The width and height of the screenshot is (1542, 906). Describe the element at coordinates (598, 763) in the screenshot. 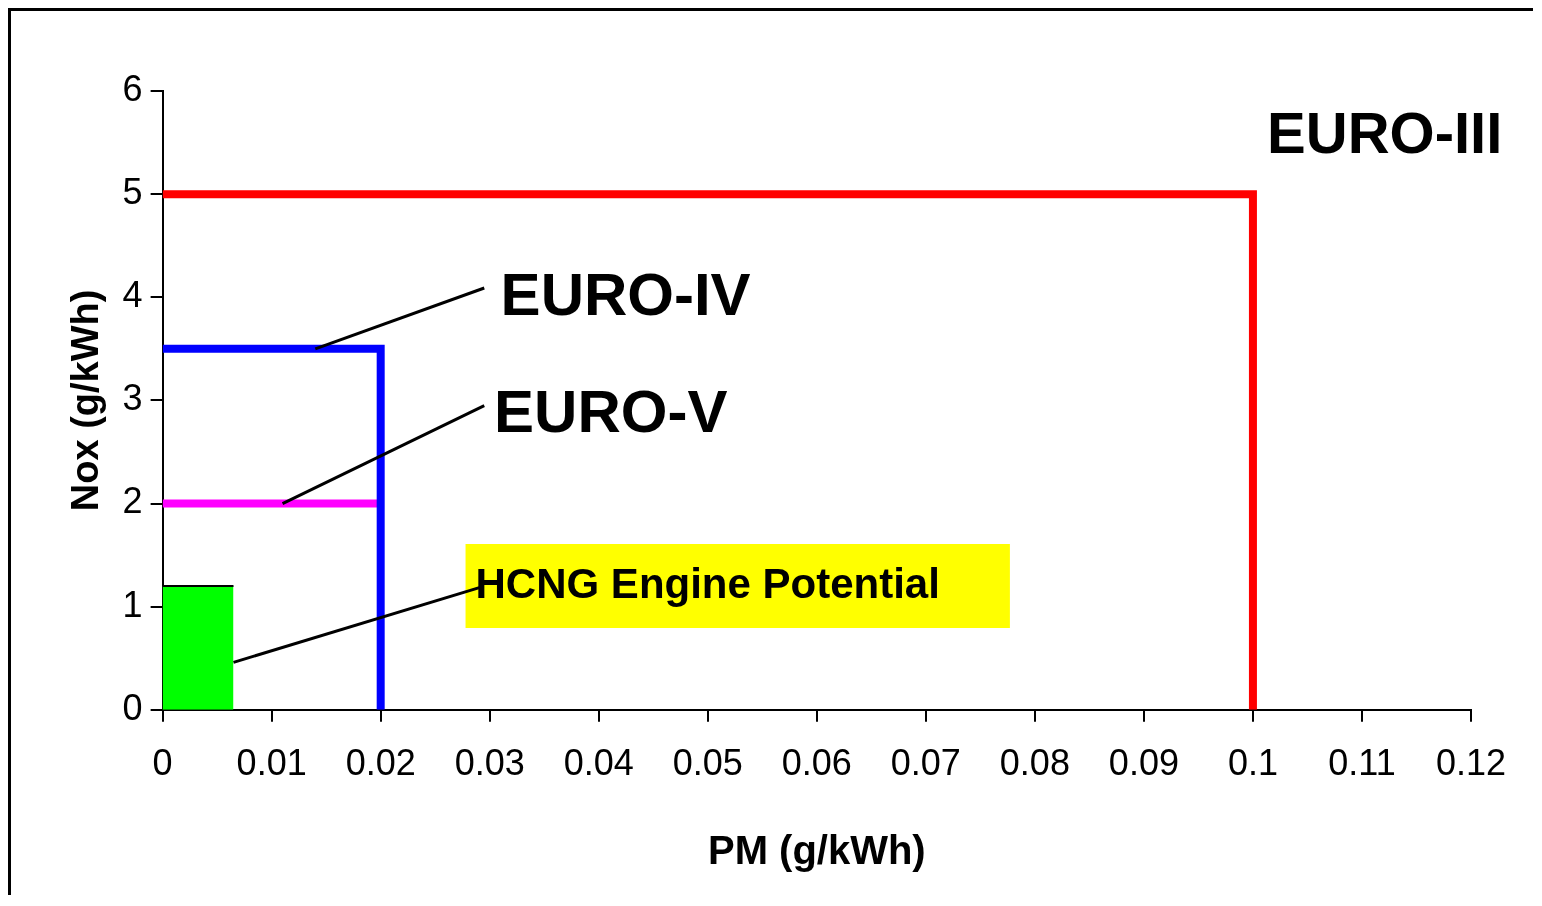

I see `x-tick-label: 0.04` at that location.